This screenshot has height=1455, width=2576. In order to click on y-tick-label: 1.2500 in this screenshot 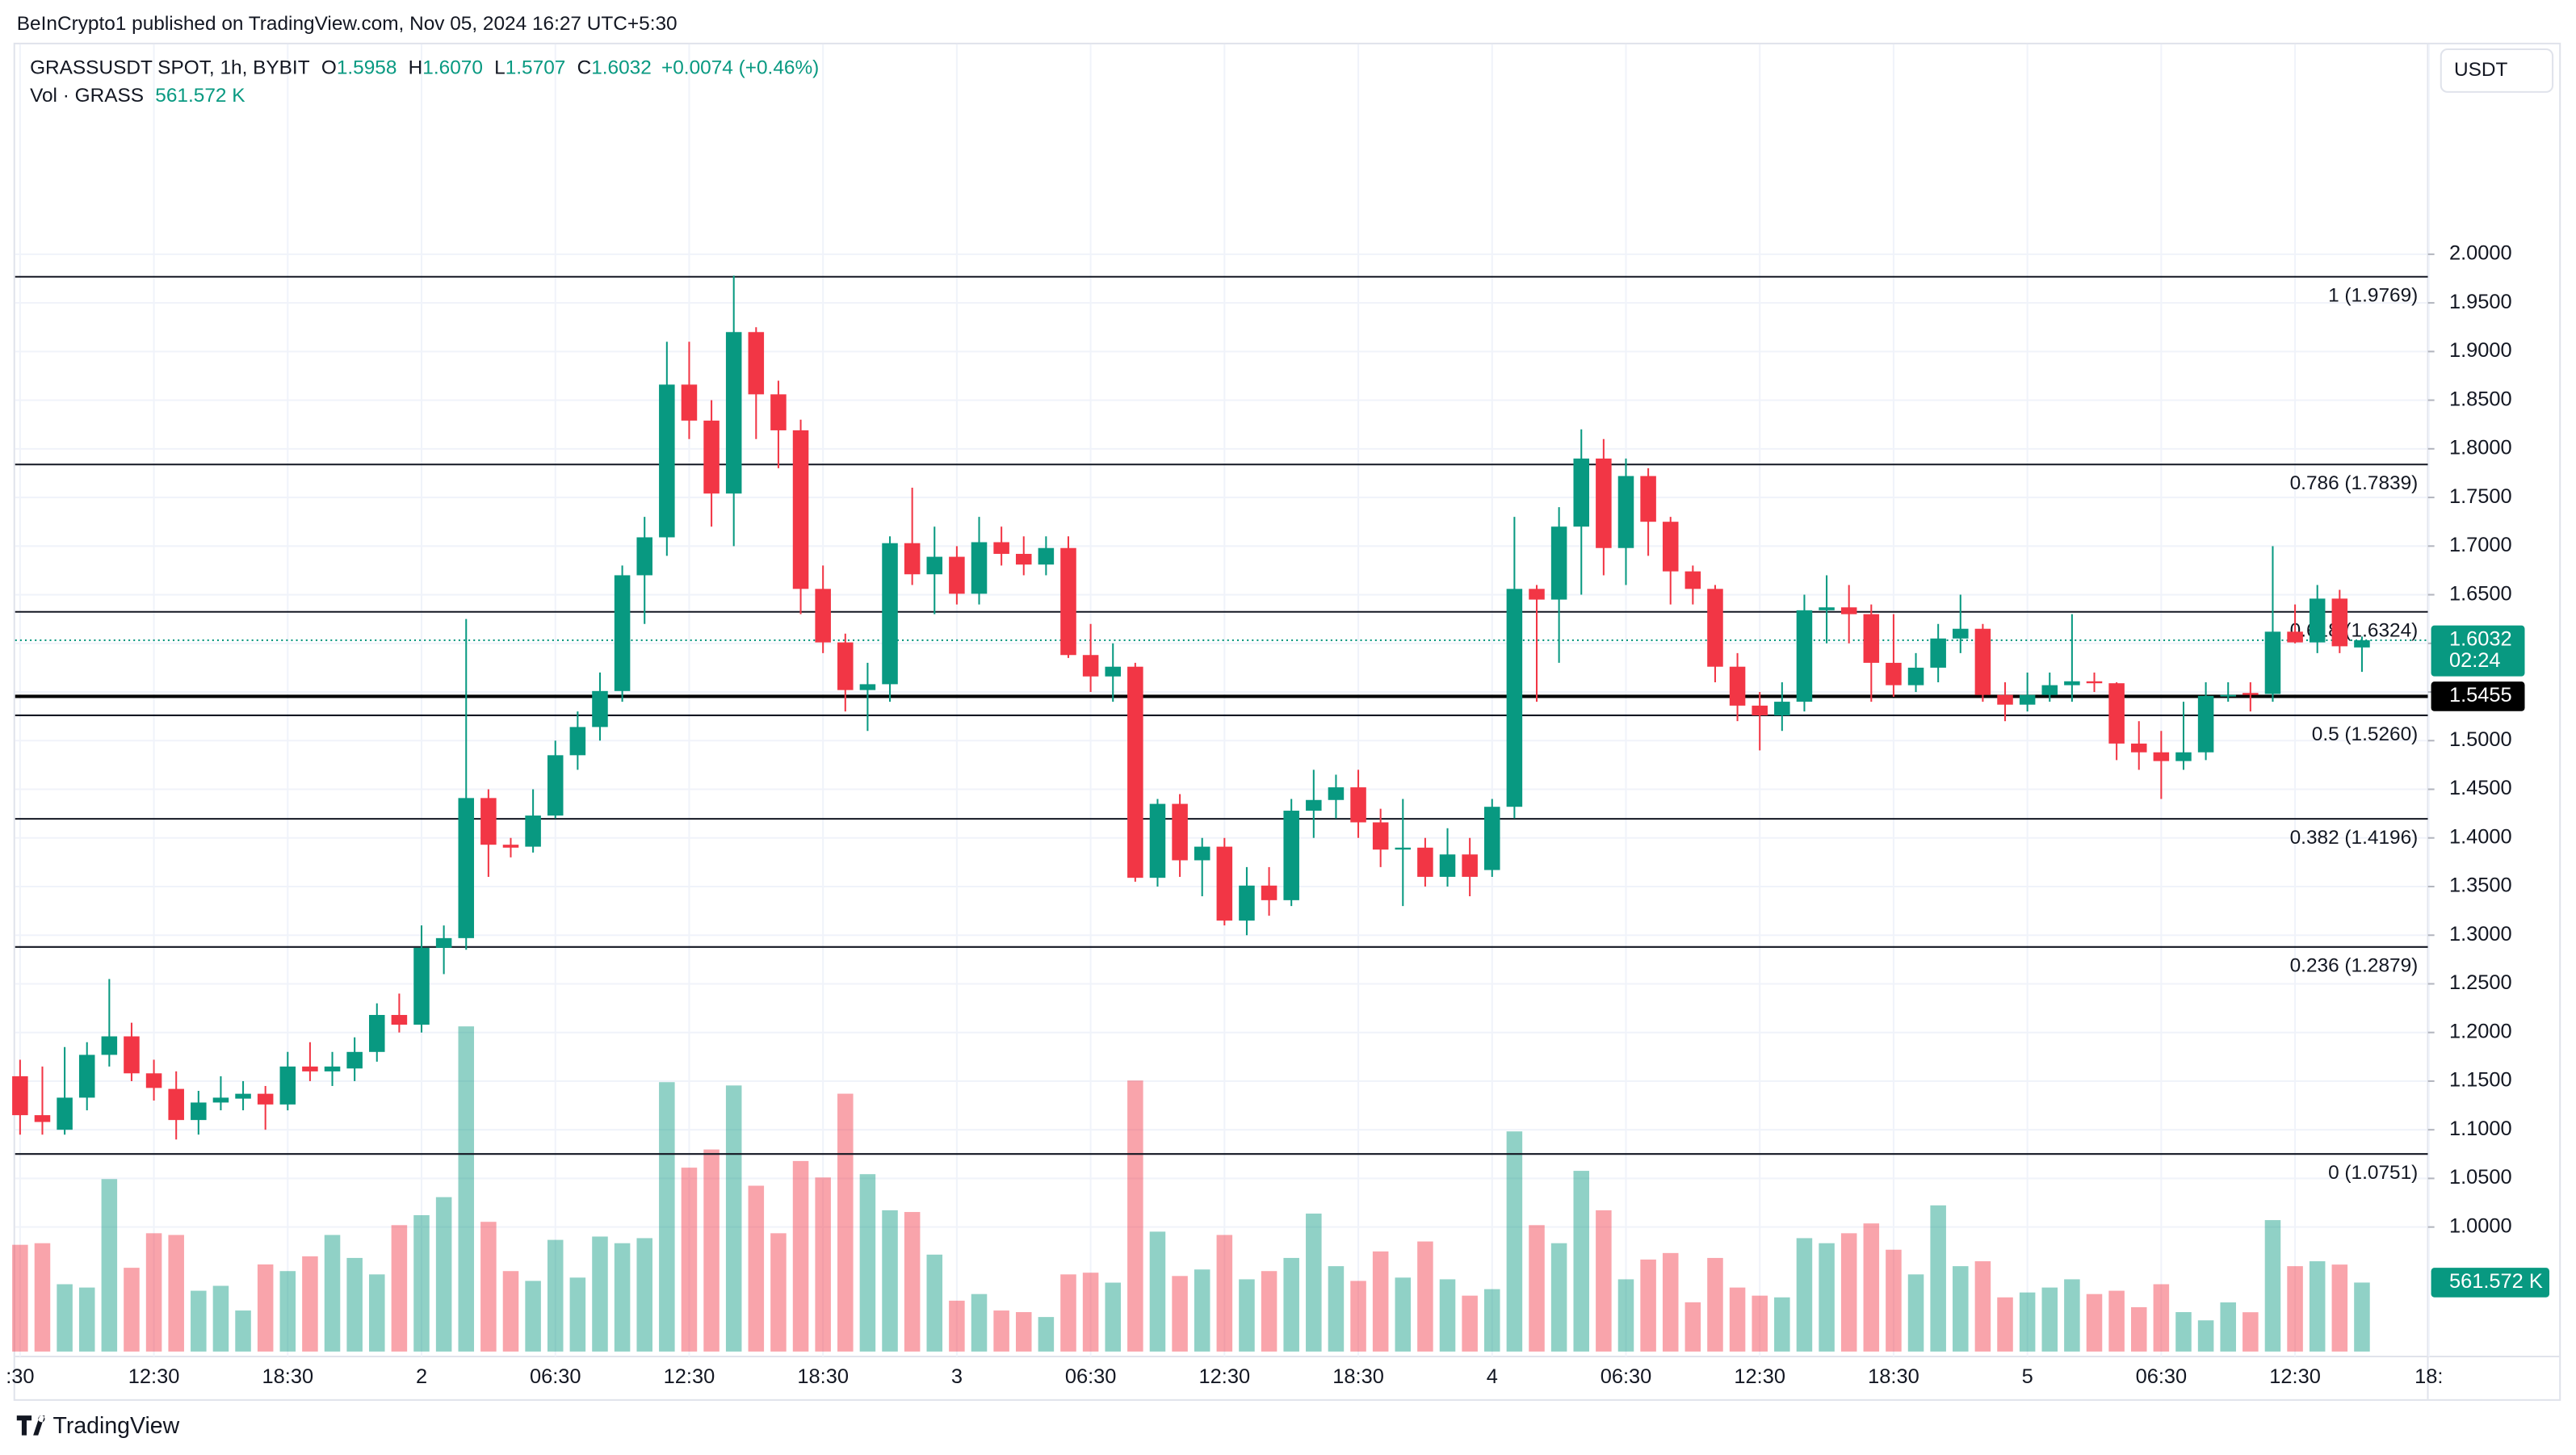, I will do `click(2480, 982)`.